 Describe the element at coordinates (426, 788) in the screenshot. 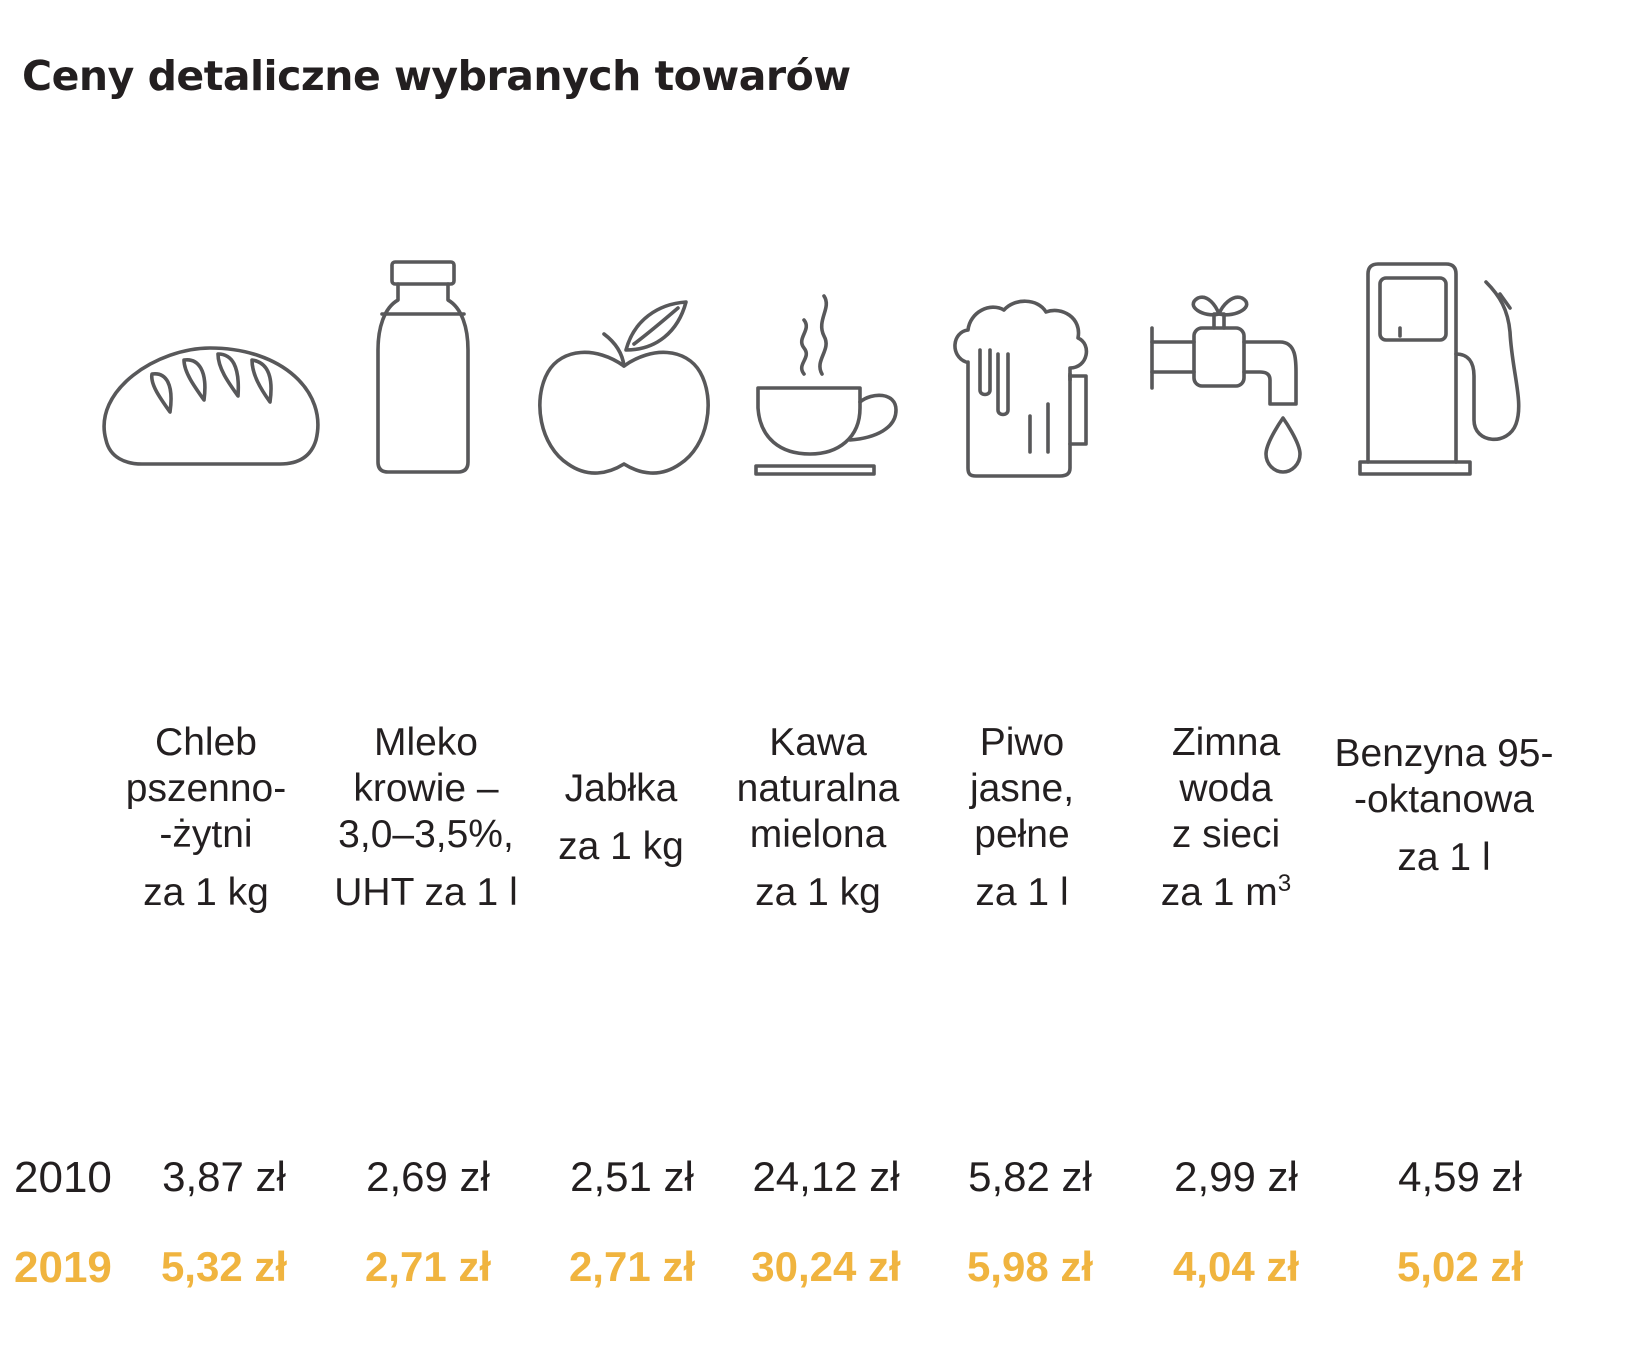

I see `product-name: Mleko krowie – 3,0–3,5%,` at that location.